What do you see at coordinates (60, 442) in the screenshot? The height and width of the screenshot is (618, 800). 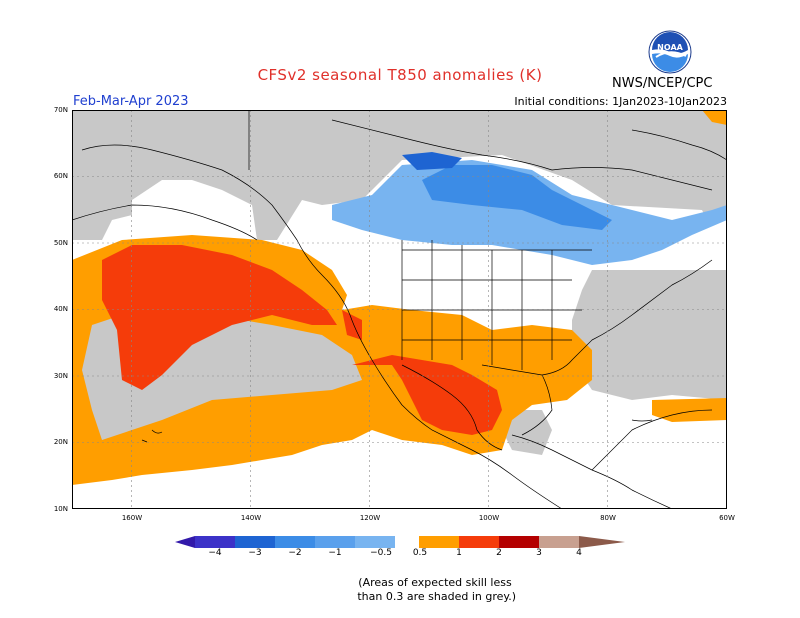 I see `lat-label-20n: 20N` at bounding box center [60, 442].